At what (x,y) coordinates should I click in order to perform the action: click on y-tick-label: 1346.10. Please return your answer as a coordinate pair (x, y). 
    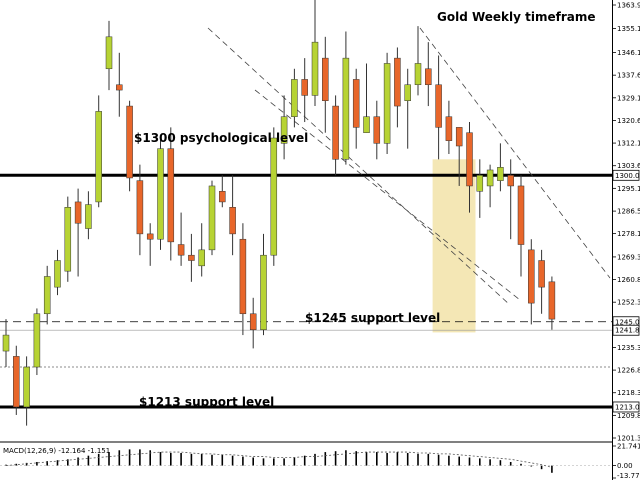
    Looking at the image, I should click on (628, 53).